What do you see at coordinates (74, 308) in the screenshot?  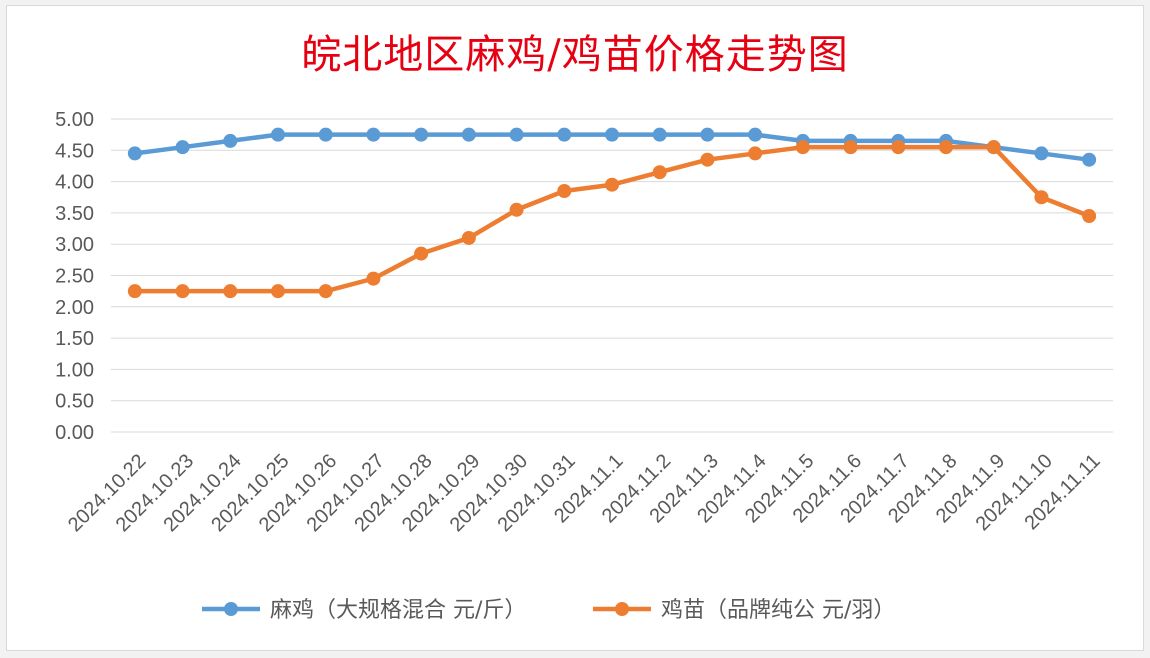 I see `y-tick-label: 2.00` at bounding box center [74, 308].